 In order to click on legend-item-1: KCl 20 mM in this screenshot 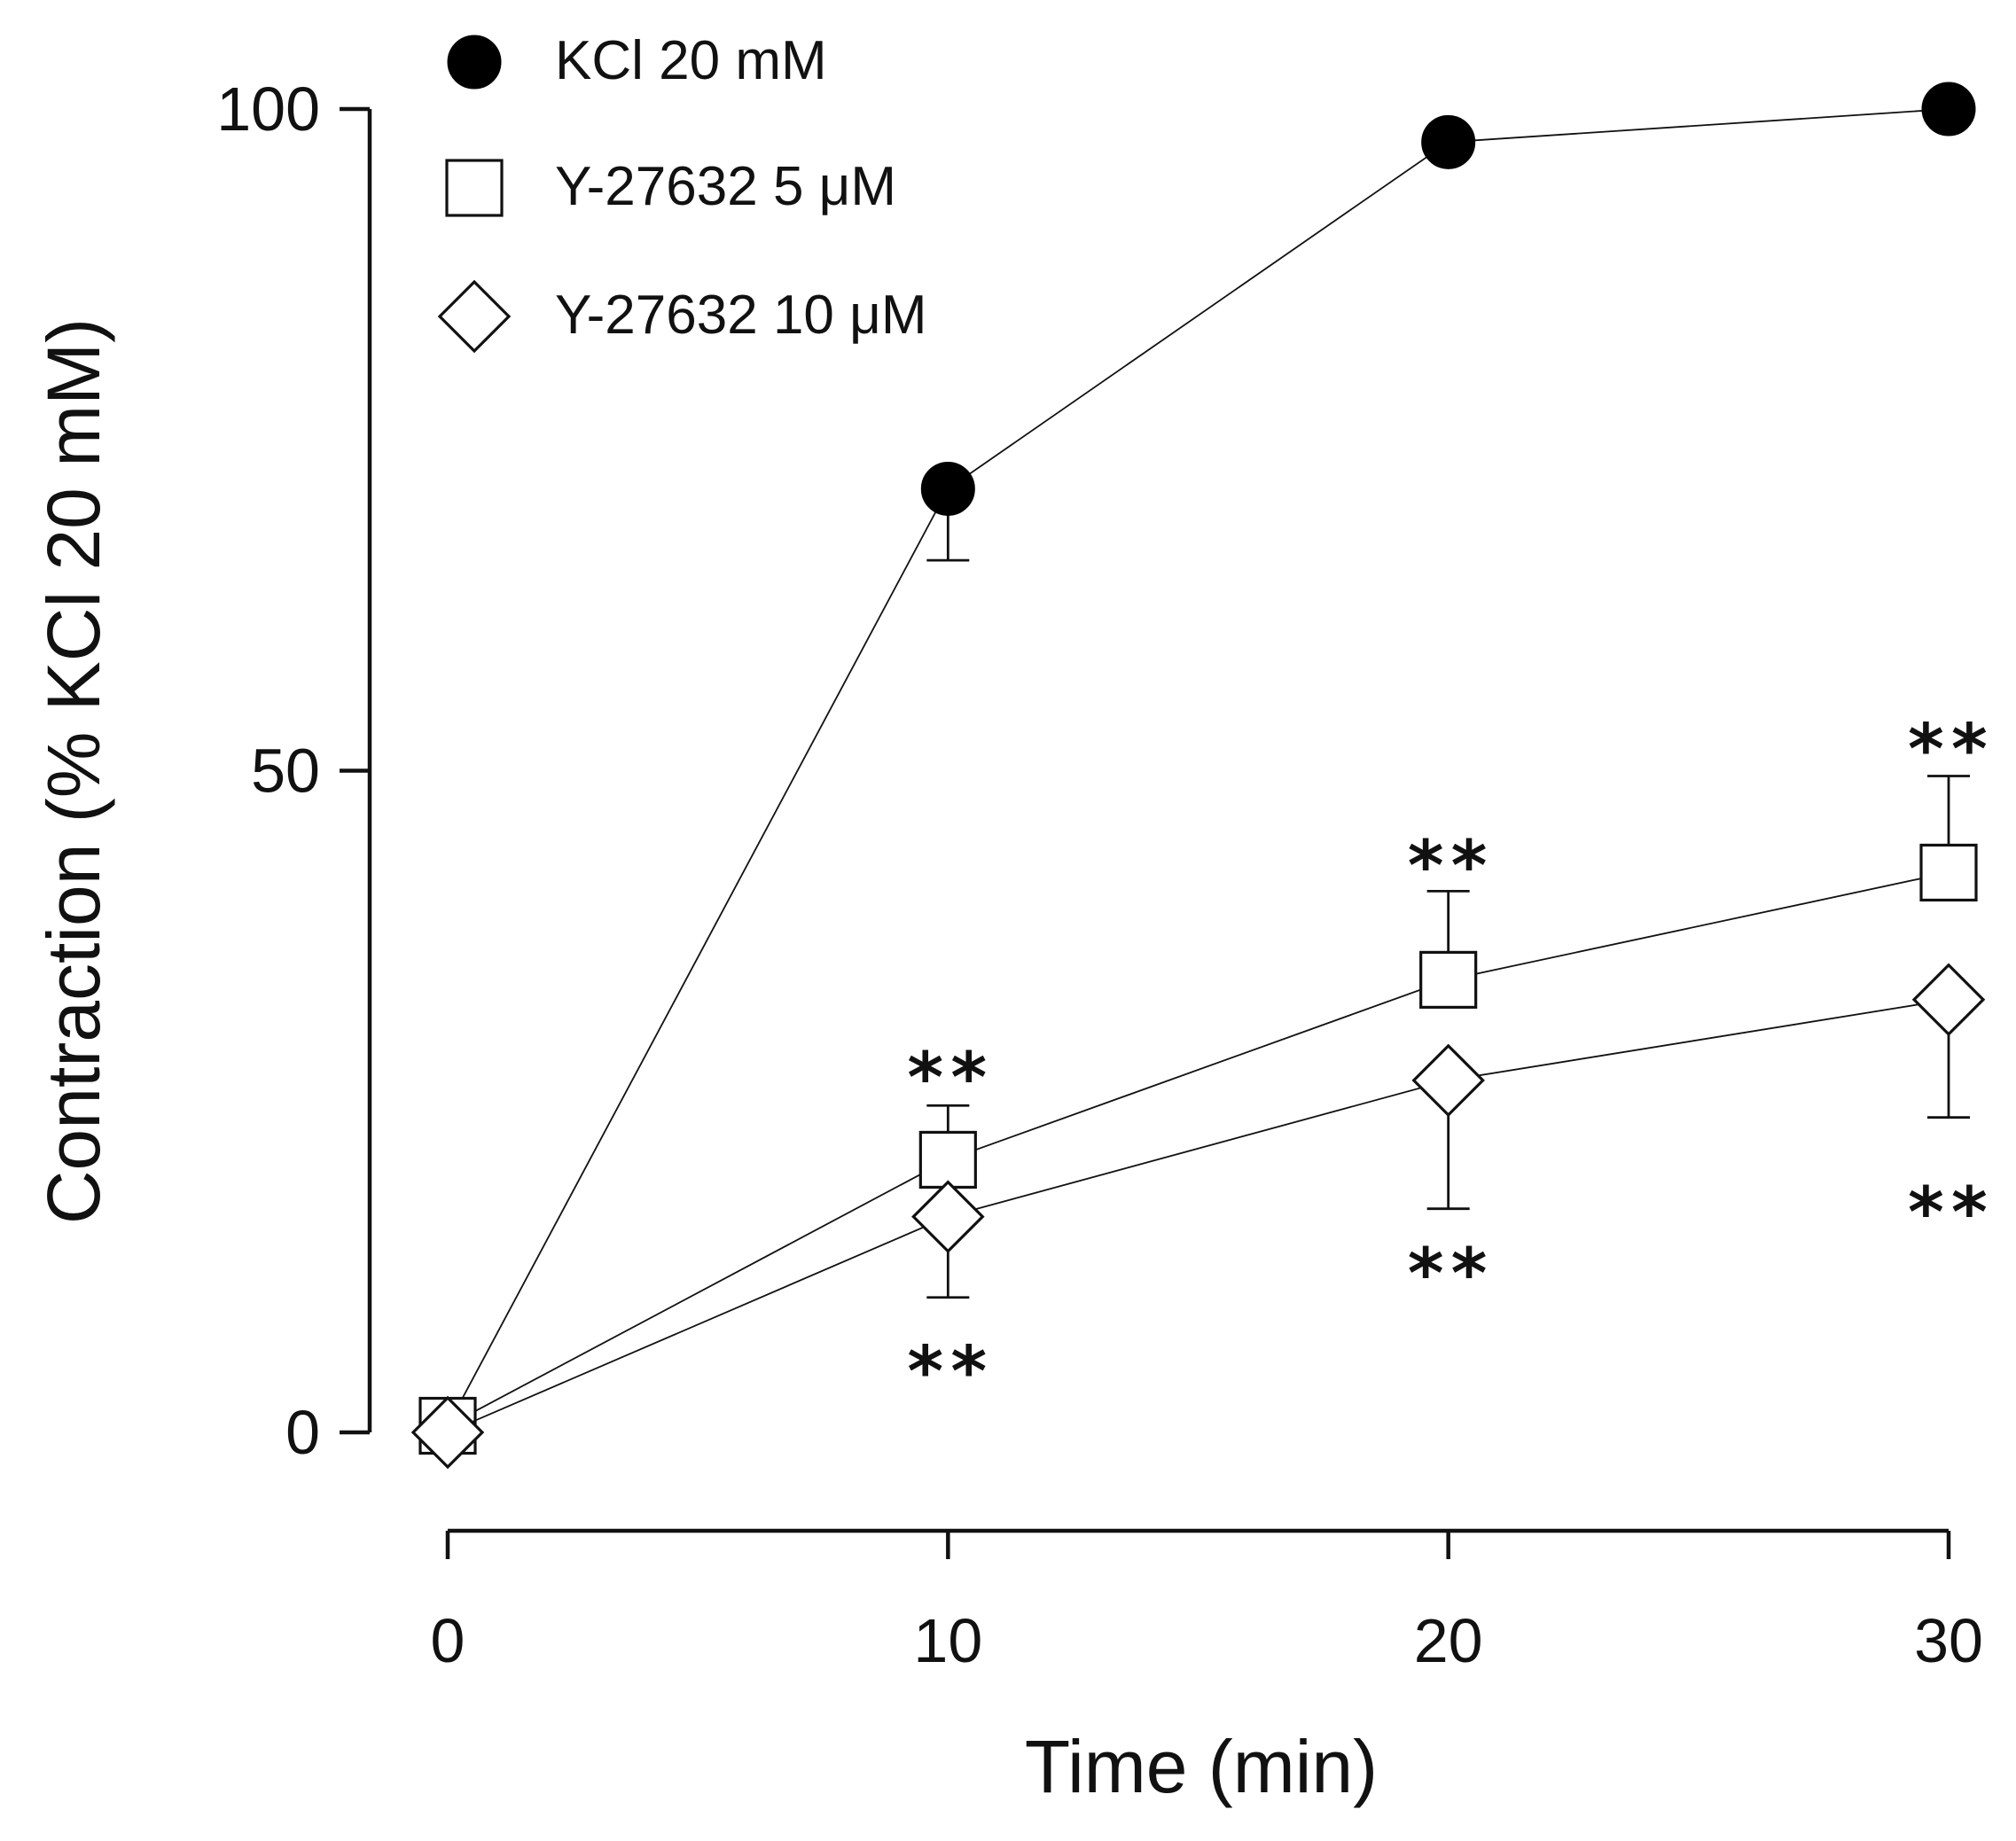, I will do `click(637, 60)`.